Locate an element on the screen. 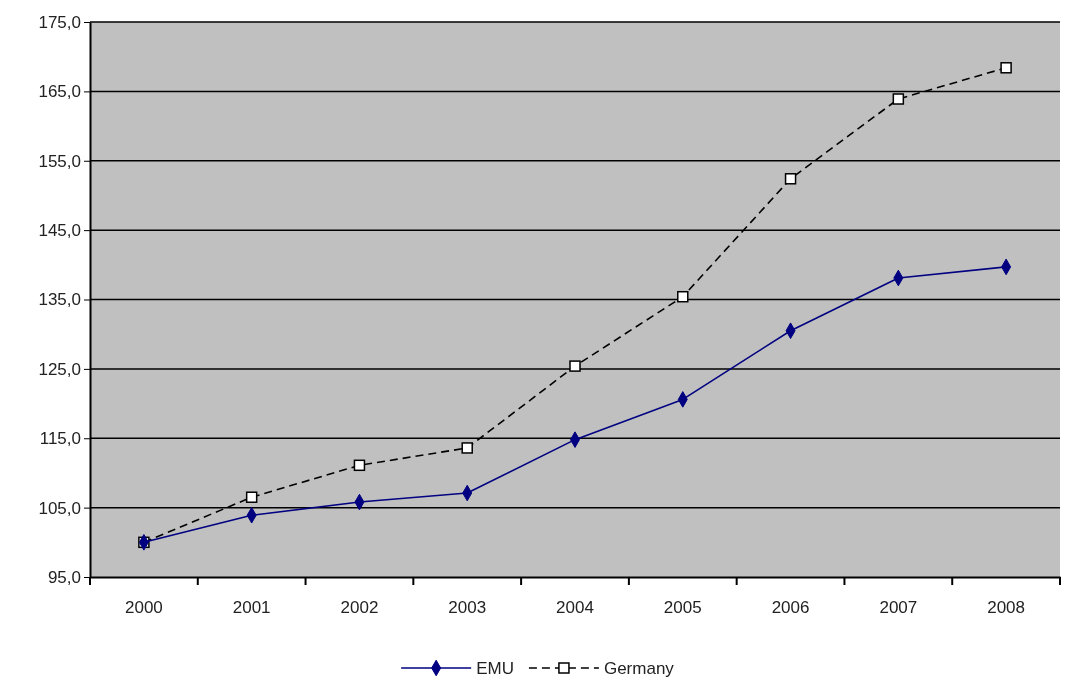  x-tick-label: 2001 is located at coordinates (251, 608).